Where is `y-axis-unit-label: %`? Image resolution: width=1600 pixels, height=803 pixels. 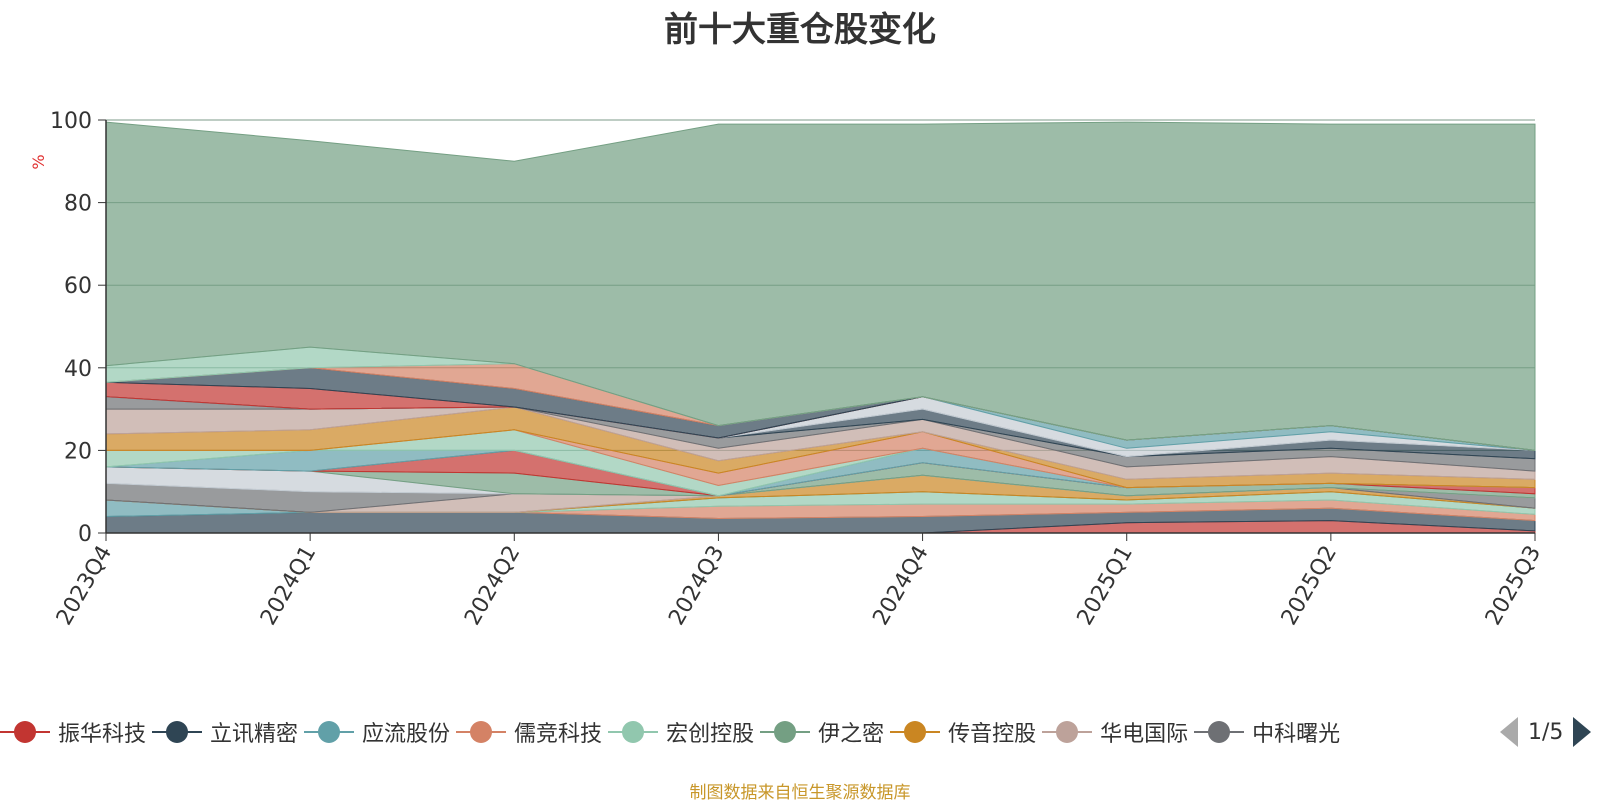
y-axis-unit-label: % is located at coordinates (38, 161).